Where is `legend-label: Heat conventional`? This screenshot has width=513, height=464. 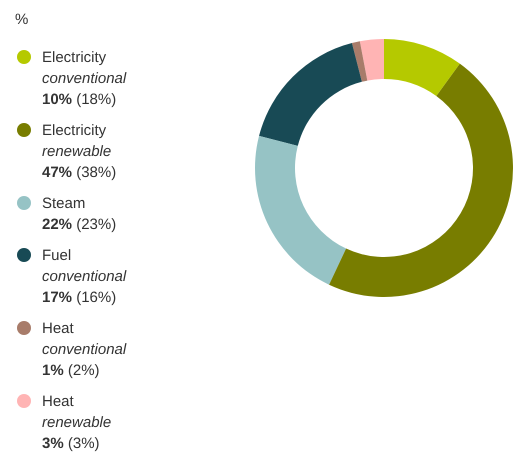
legend-label: Heat conventional is located at coordinates (84, 339).